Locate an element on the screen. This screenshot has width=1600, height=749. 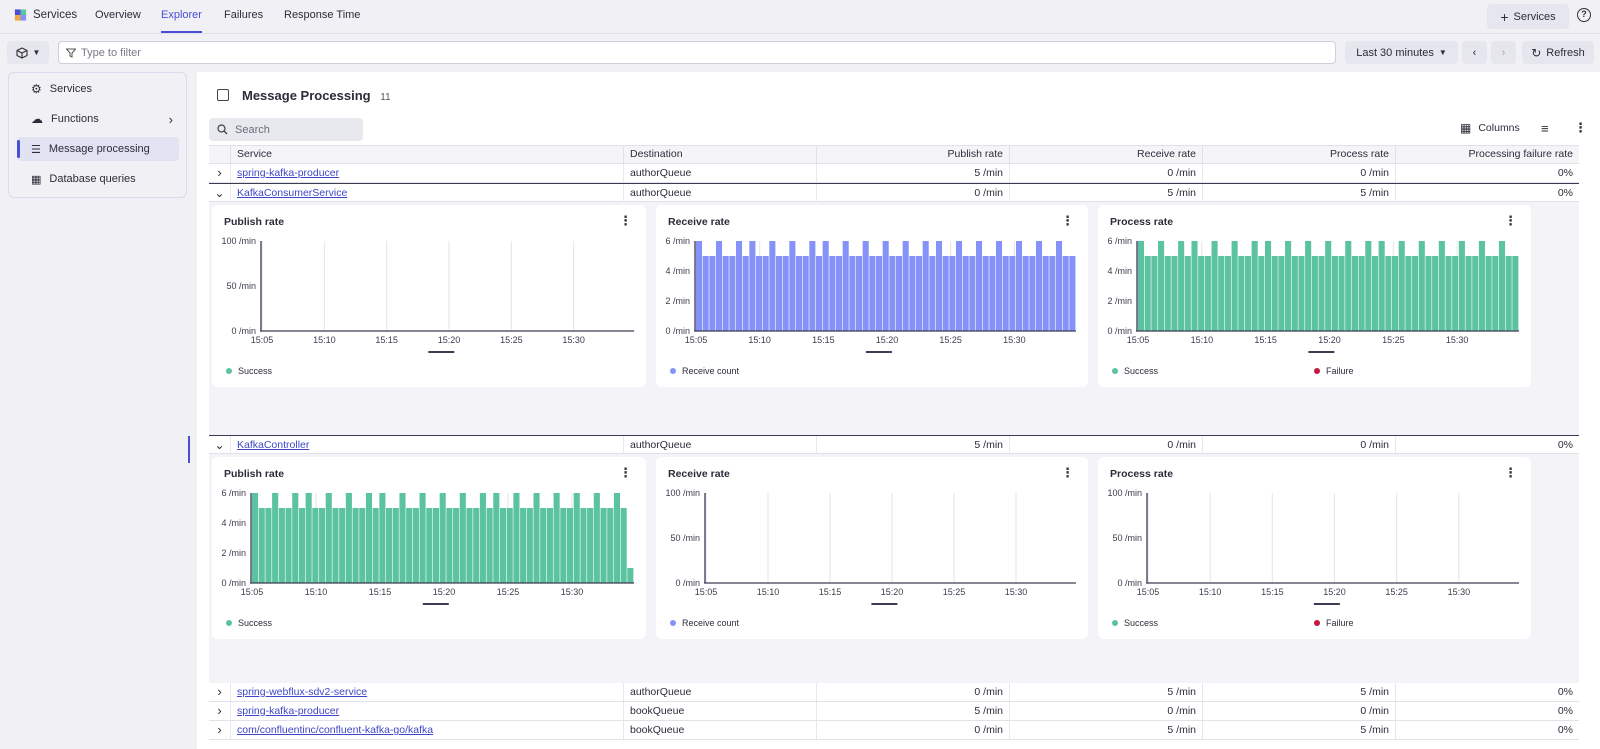
sidebar-item-message-processing: ☰ Message processing is located at coordinates (98, 149).